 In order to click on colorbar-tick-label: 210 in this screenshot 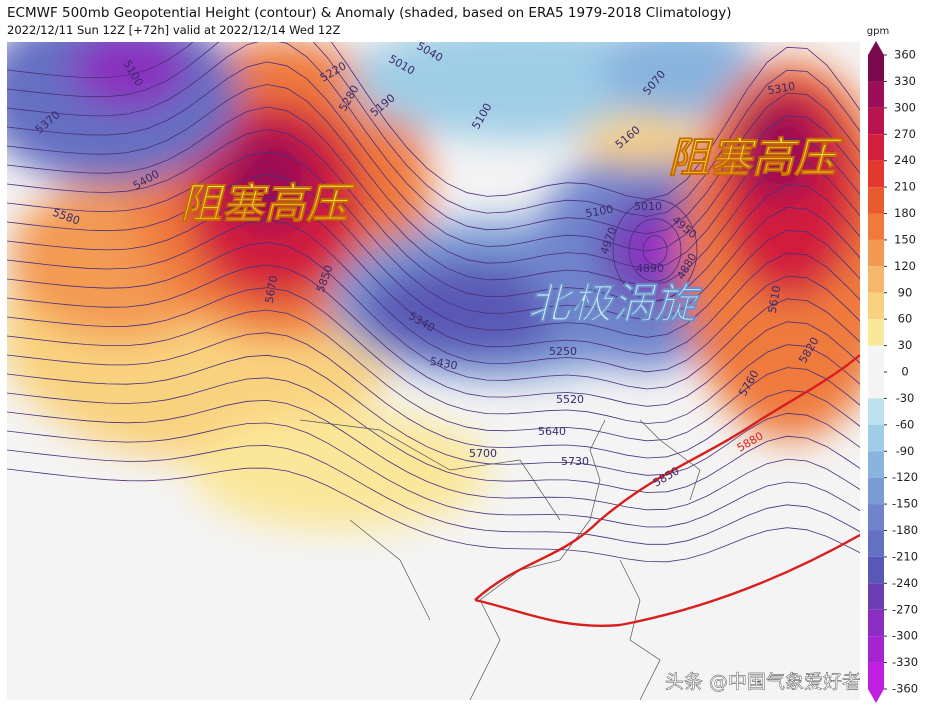, I will do `click(905, 187)`.